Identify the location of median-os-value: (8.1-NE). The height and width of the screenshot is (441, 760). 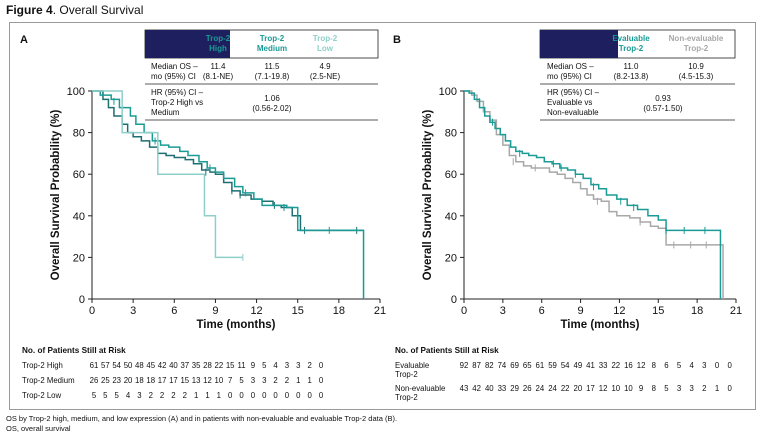
(218, 76).